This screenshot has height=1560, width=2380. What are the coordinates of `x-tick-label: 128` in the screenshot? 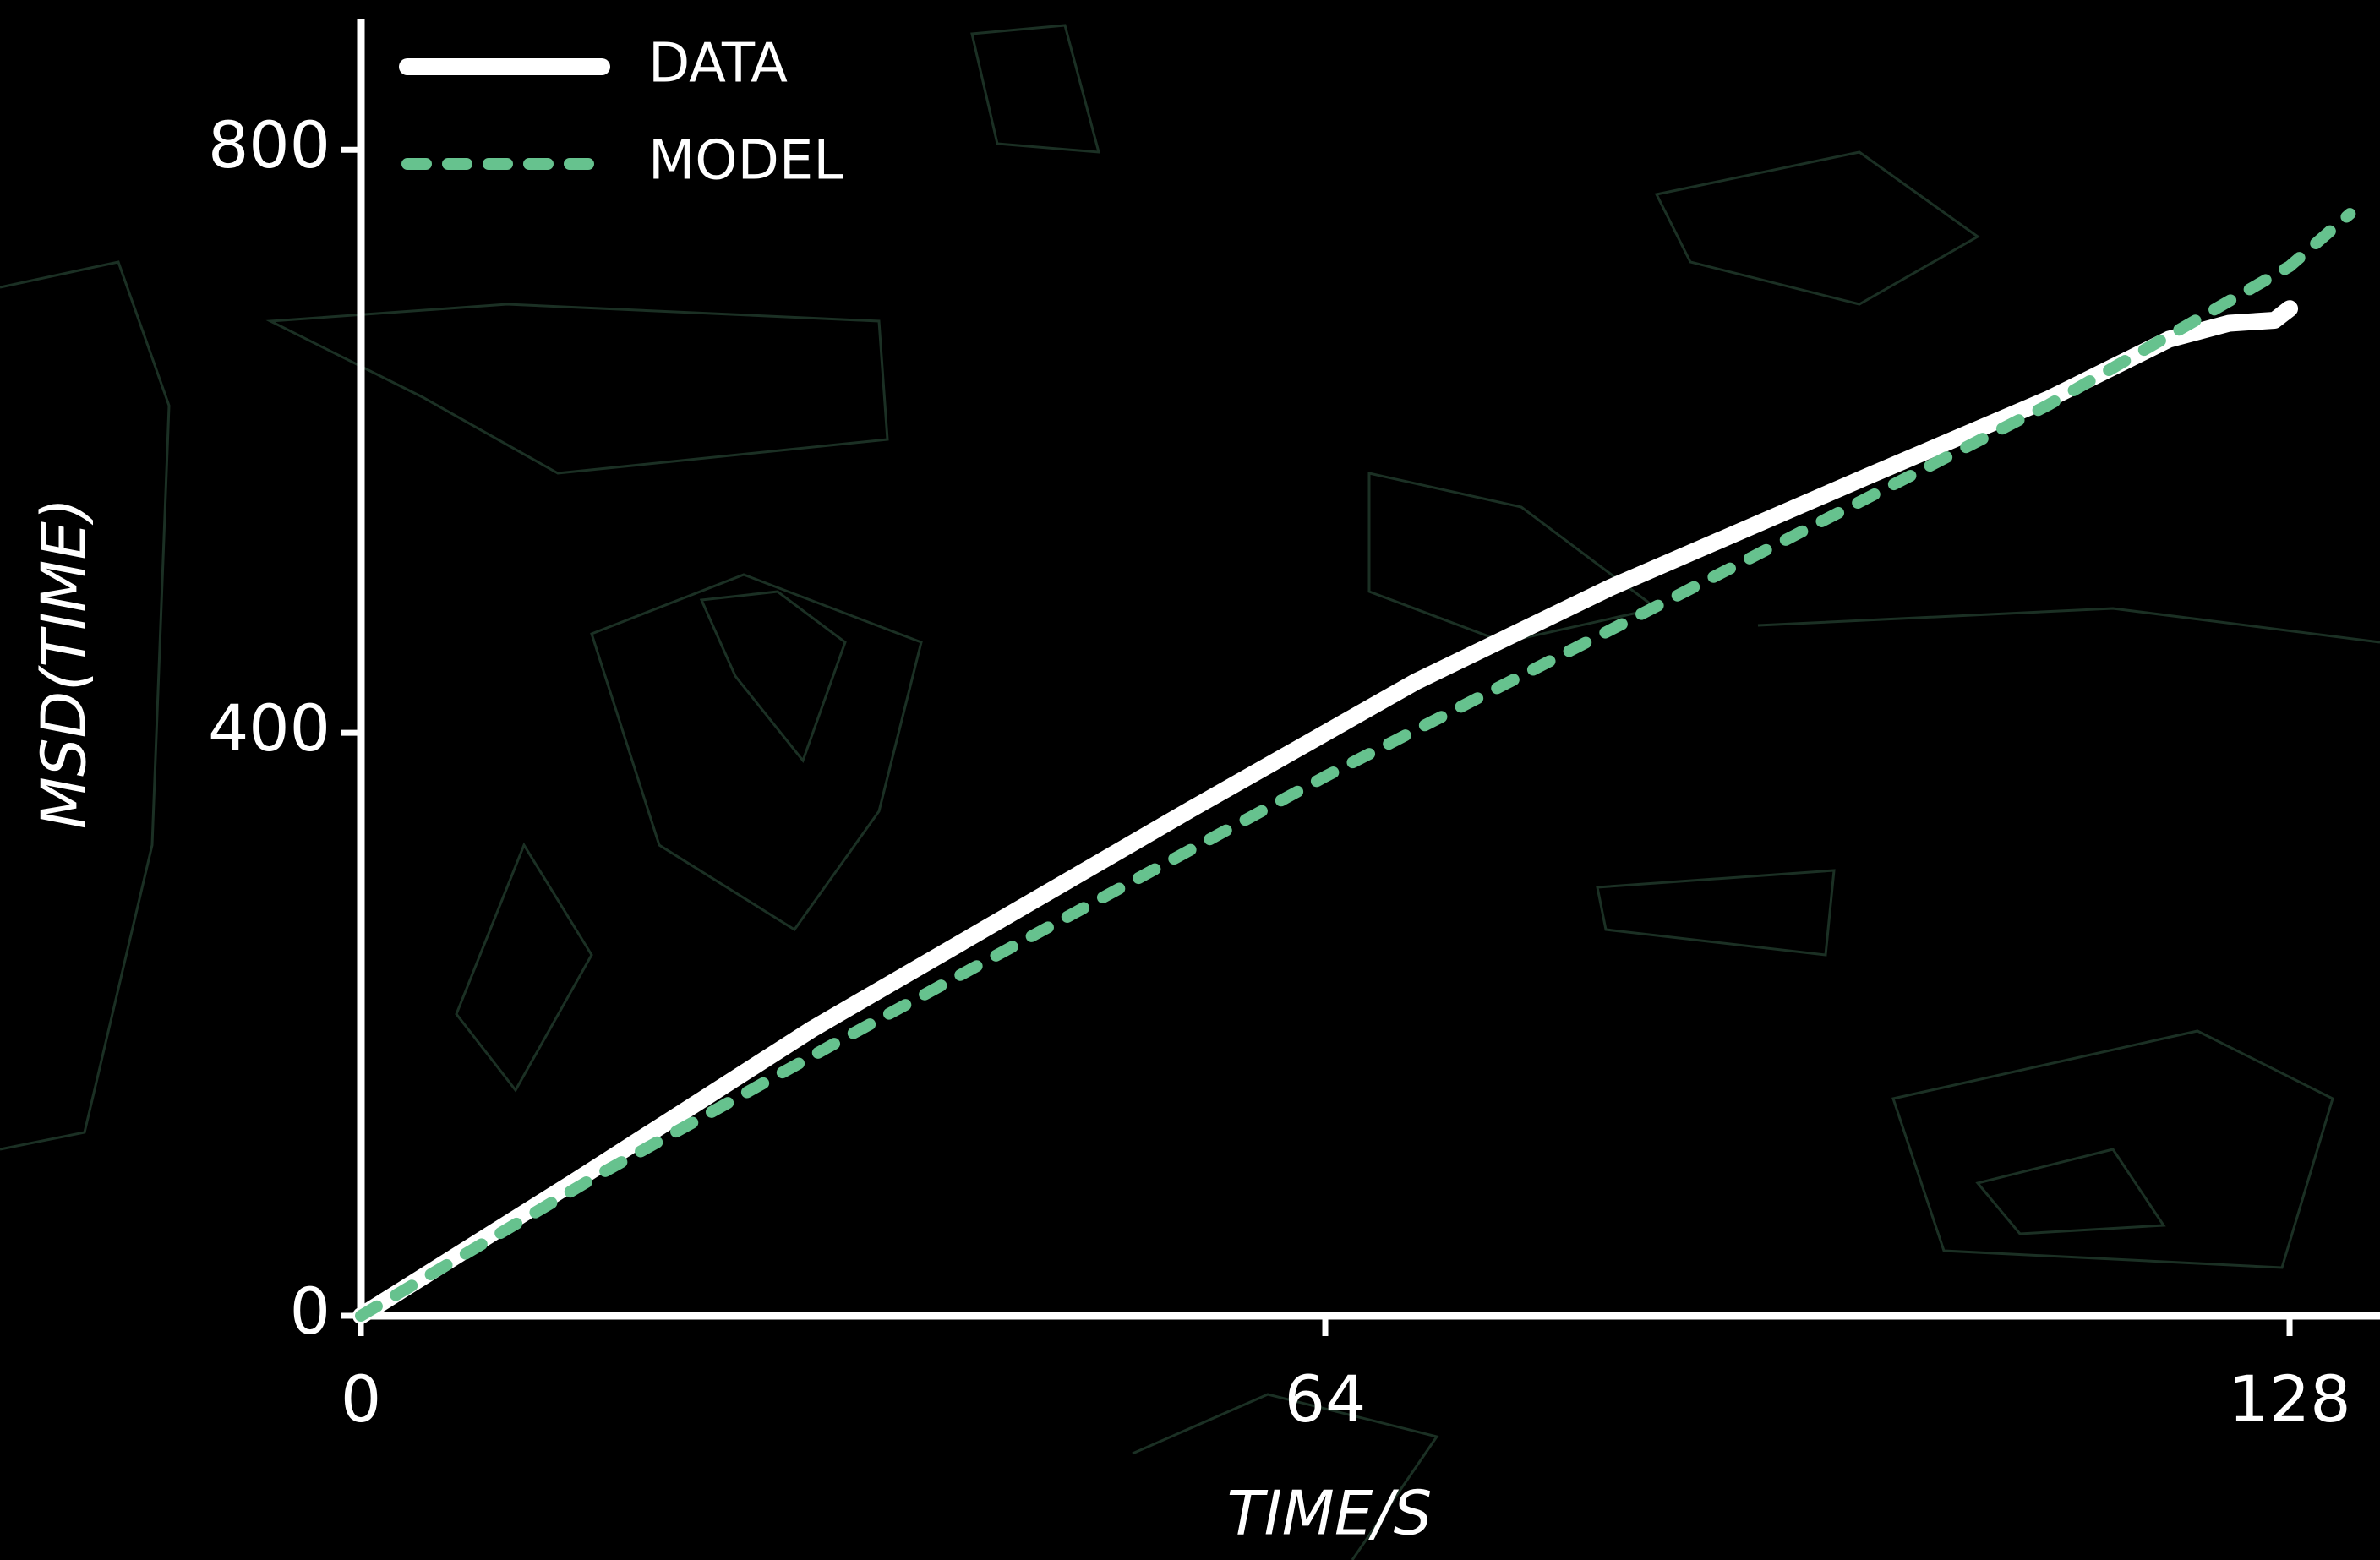 It's located at (2289, 1399).